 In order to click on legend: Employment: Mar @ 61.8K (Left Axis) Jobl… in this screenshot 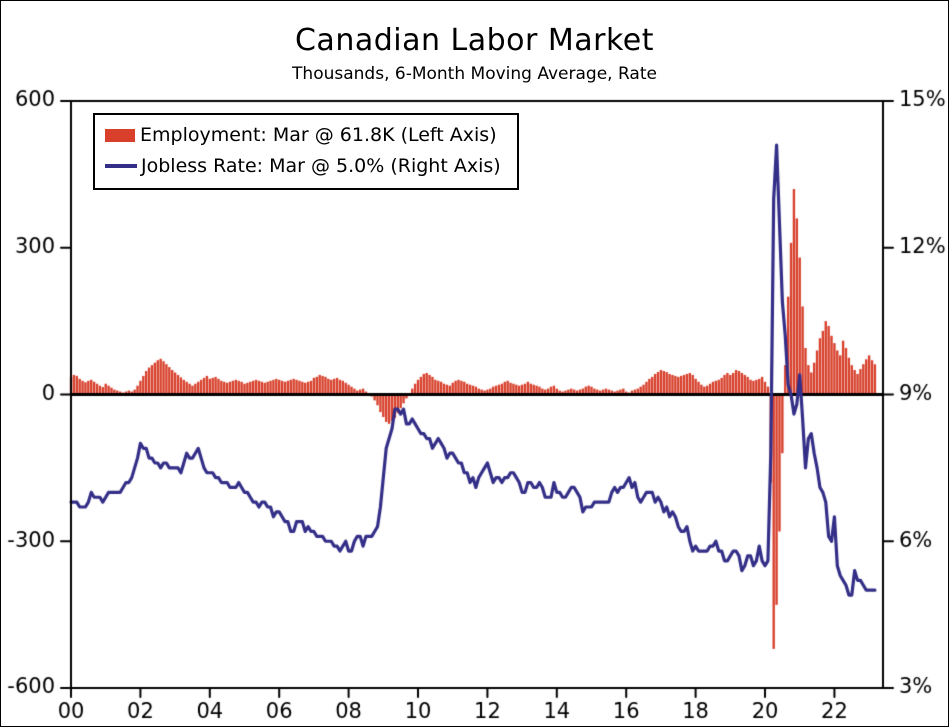, I will do `click(306, 151)`.